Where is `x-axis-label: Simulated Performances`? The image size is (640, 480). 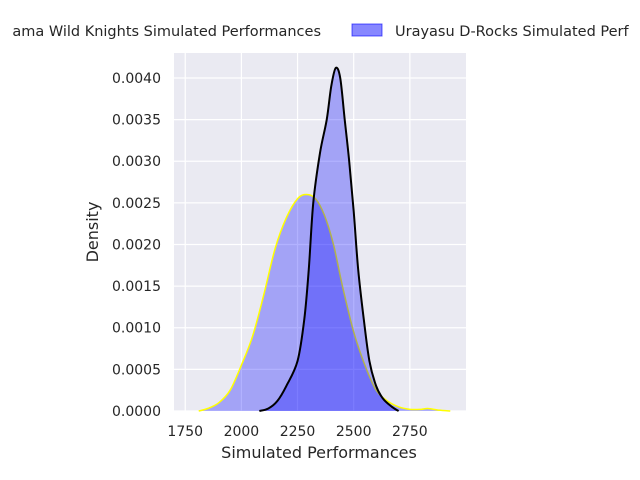
x-axis-label: Simulated Performances is located at coordinates (319, 452).